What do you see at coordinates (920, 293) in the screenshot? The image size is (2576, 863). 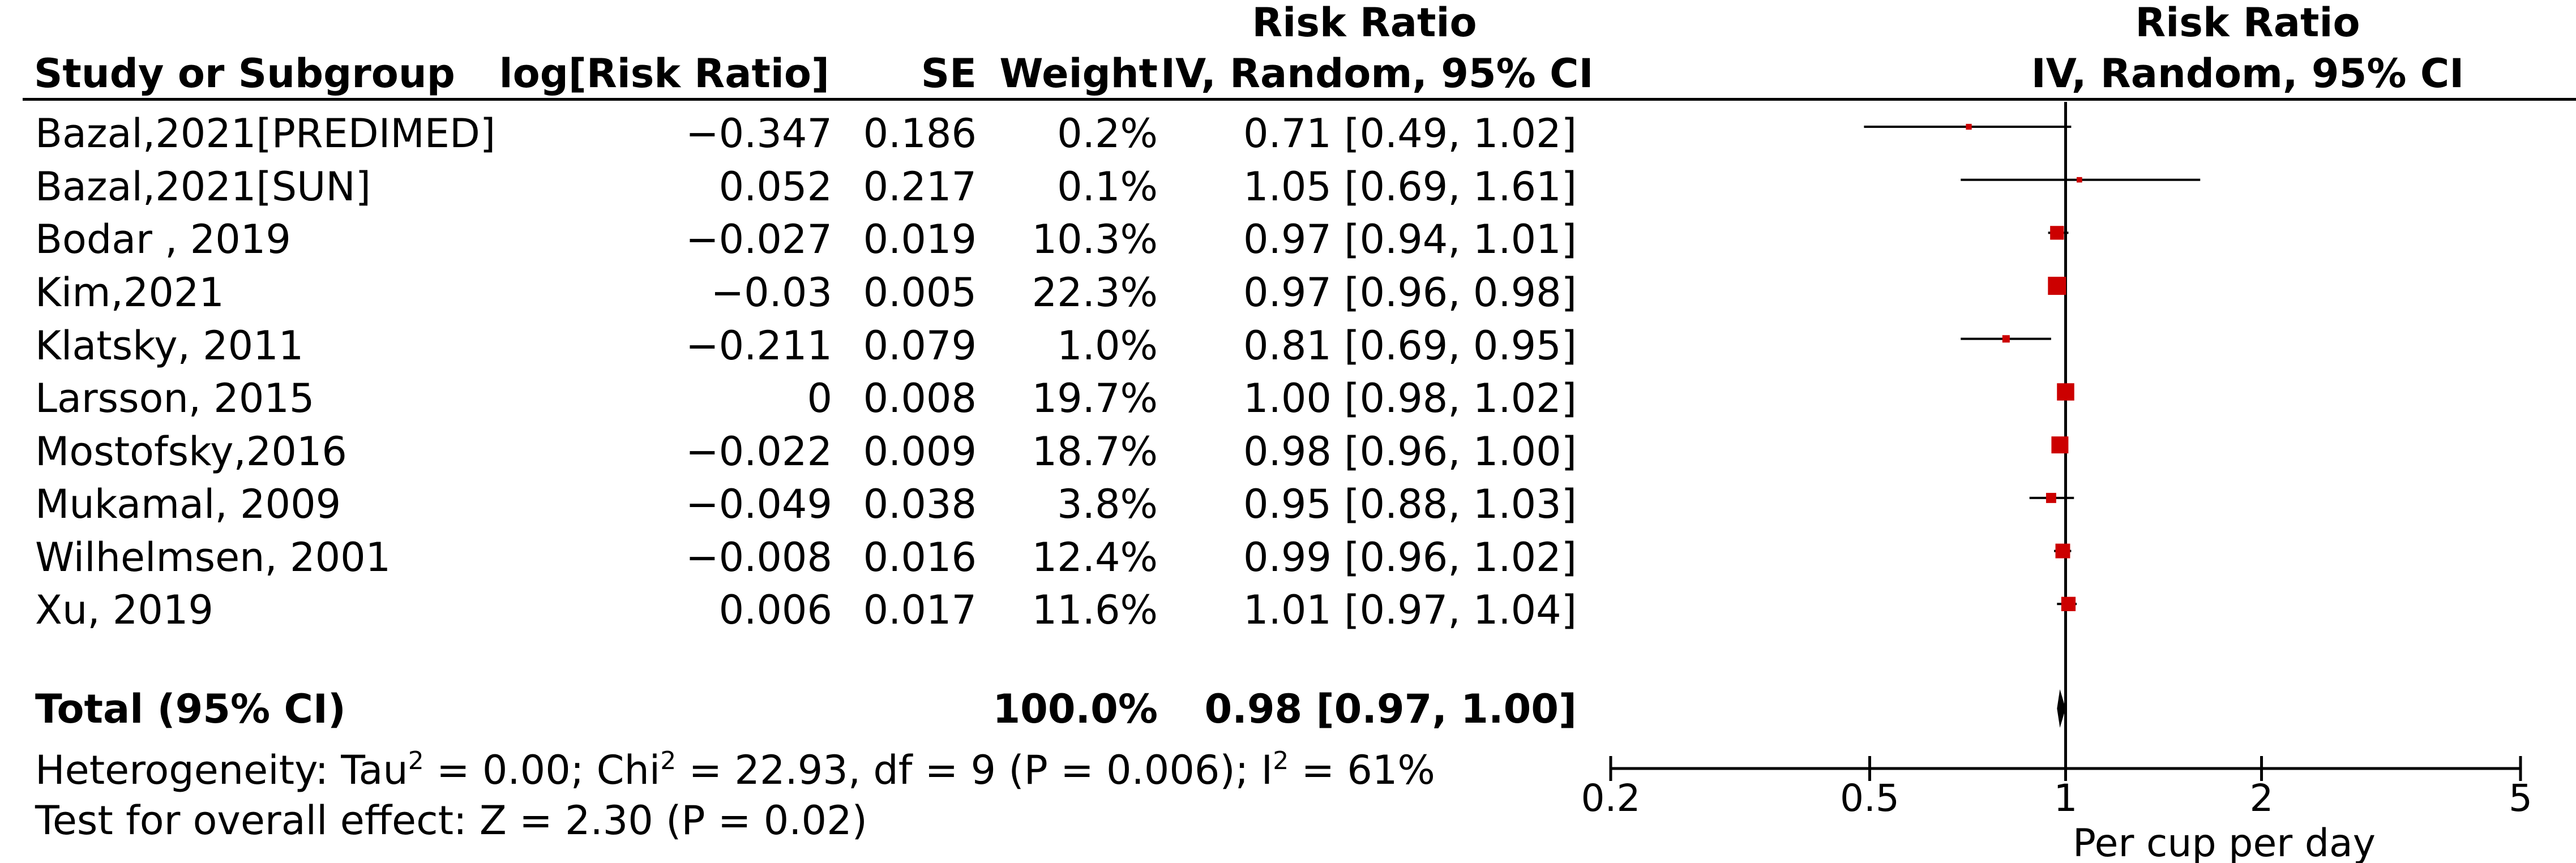 I see `se-value: 0.005` at bounding box center [920, 293].